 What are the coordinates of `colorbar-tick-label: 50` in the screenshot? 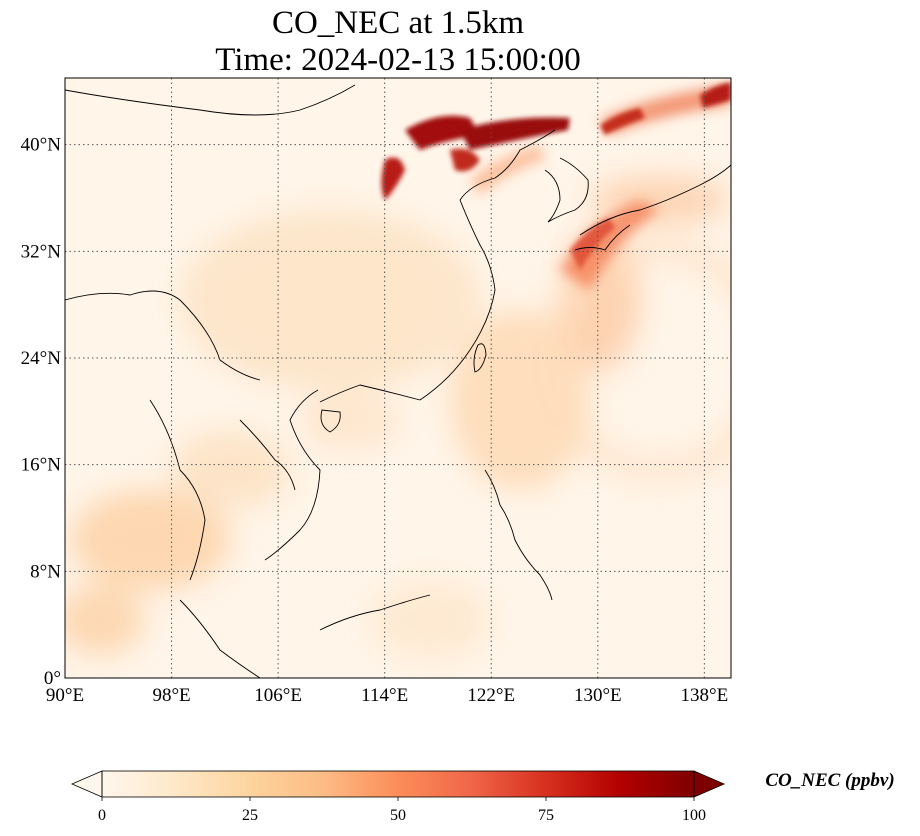 It's located at (398, 815).